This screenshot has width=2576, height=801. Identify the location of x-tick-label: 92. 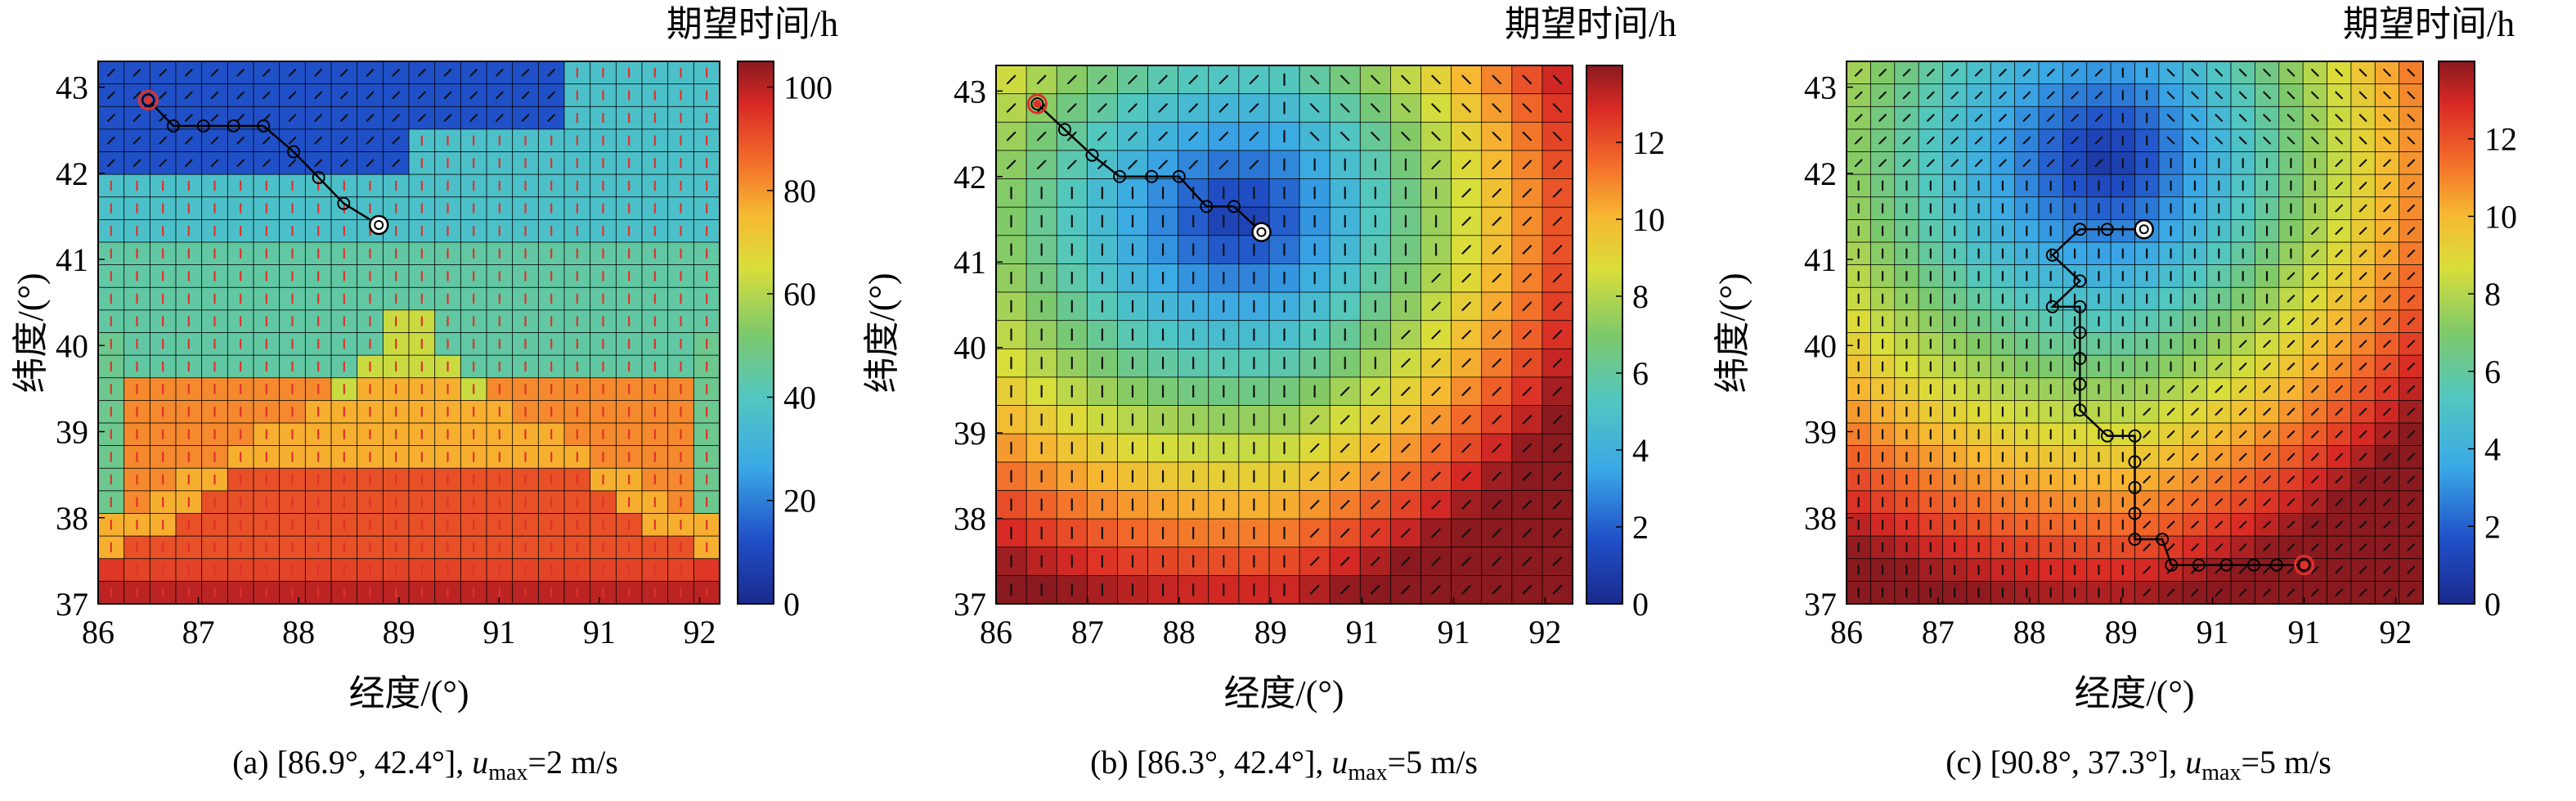
(2396, 632).